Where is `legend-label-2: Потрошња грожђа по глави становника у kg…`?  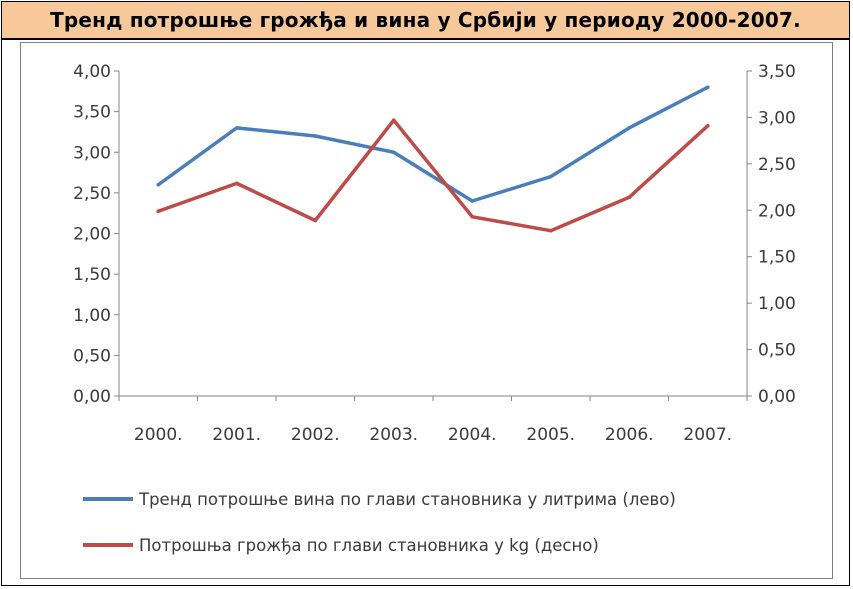 legend-label-2: Потрошња грожђа по глави становника у kg… is located at coordinates (369, 545).